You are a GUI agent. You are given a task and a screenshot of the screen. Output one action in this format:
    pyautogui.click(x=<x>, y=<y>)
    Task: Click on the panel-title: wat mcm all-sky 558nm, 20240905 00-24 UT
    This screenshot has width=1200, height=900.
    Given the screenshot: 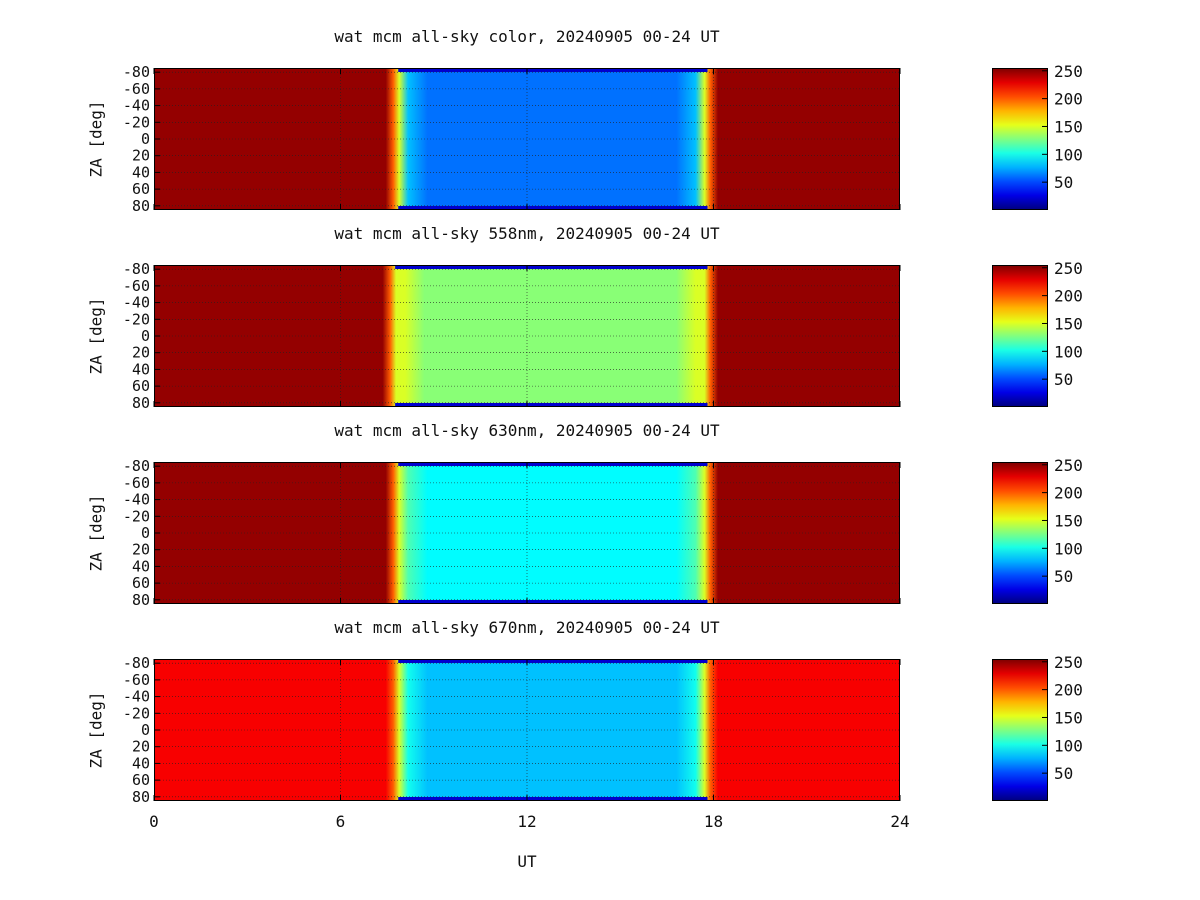 What is the action you would take?
    pyautogui.click(x=527, y=233)
    